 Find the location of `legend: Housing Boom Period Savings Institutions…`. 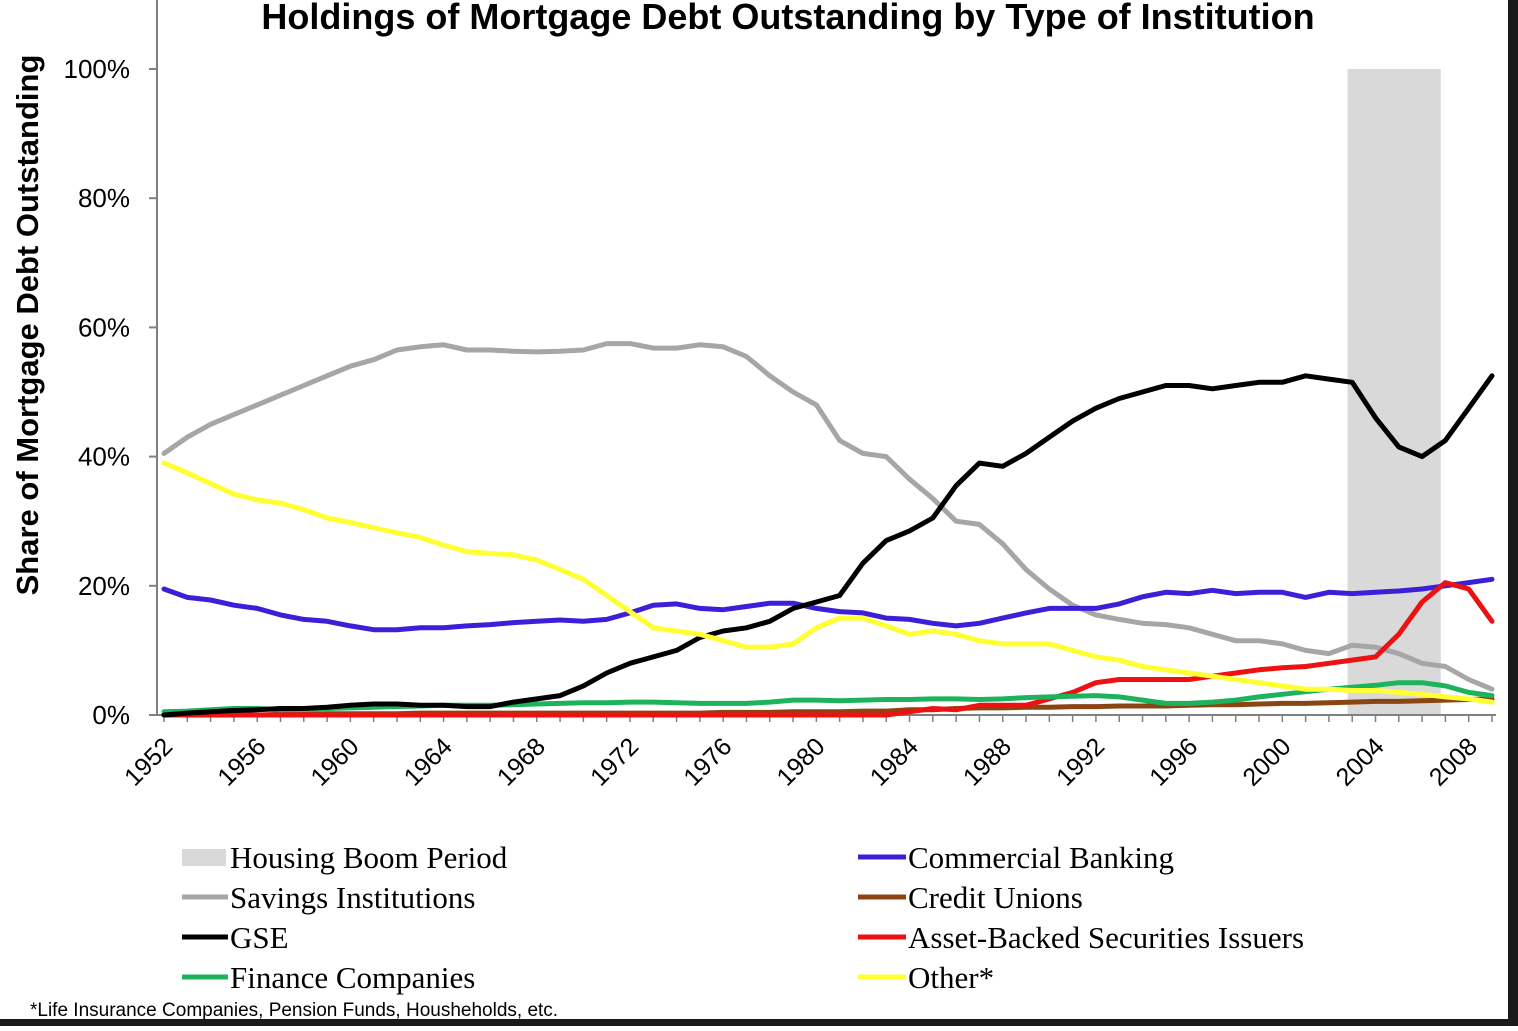

legend: Housing Boom Period Savings Institutions… is located at coordinates (743, 917).